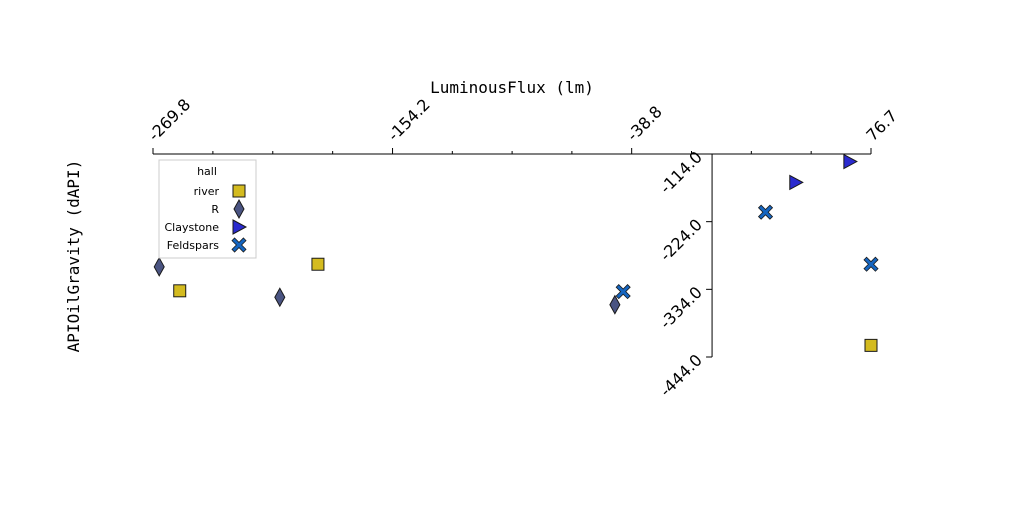  What do you see at coordinates (207, 209) in the screenshot?
I see `legend: hall river R Claystone Feldspars` at bounding box center [207, 209].